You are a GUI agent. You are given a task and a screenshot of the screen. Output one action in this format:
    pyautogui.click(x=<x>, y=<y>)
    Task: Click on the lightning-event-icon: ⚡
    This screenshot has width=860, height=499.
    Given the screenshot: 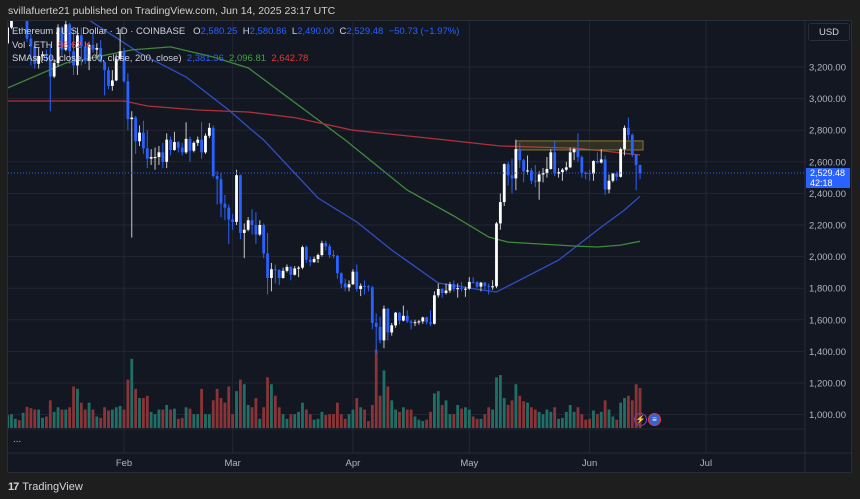 What is the action you would take?
    pyautogui.click(x=640, y=419)
    